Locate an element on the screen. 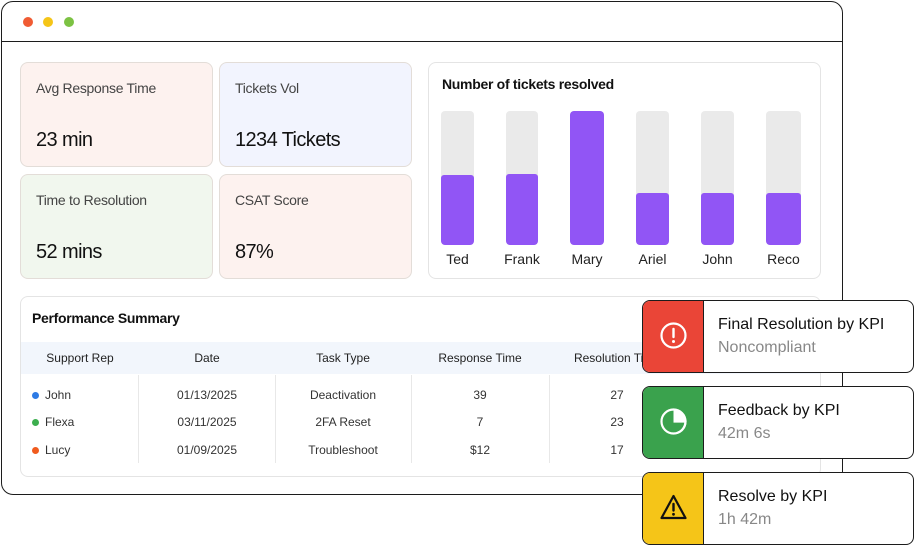 This screenshot has height=545, width=914. column-header-task-type: Task Type is located at coordinates (343, 358).